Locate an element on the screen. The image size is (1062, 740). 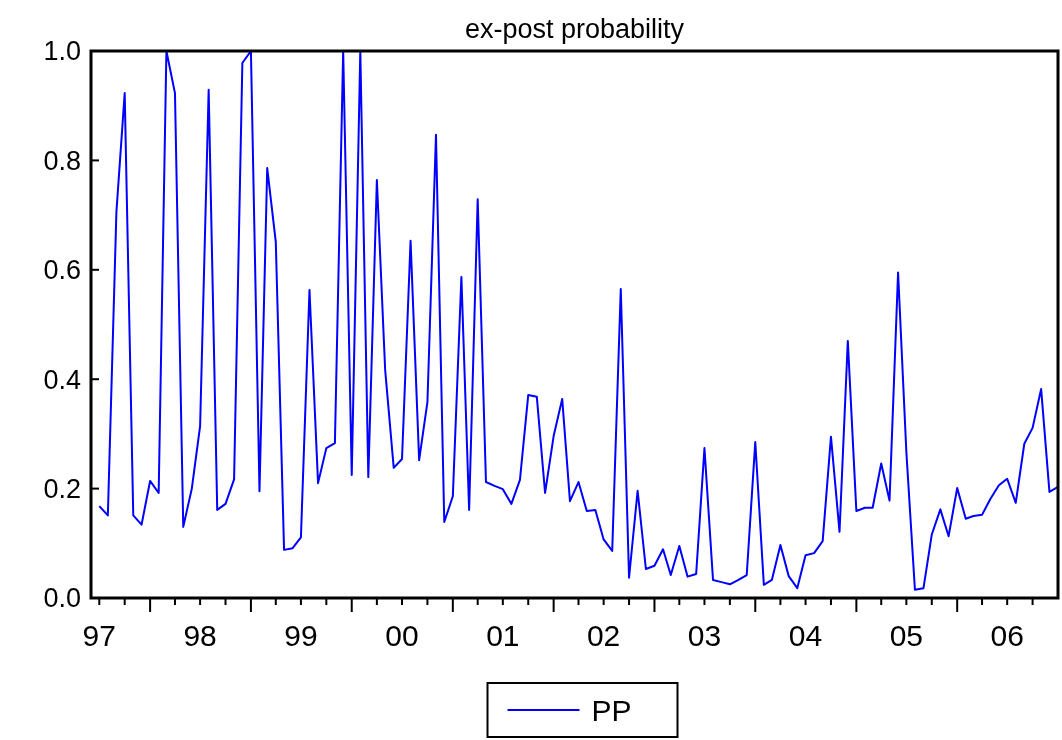
y-tick-label: 0.6 is located at coordinates (62, 270).